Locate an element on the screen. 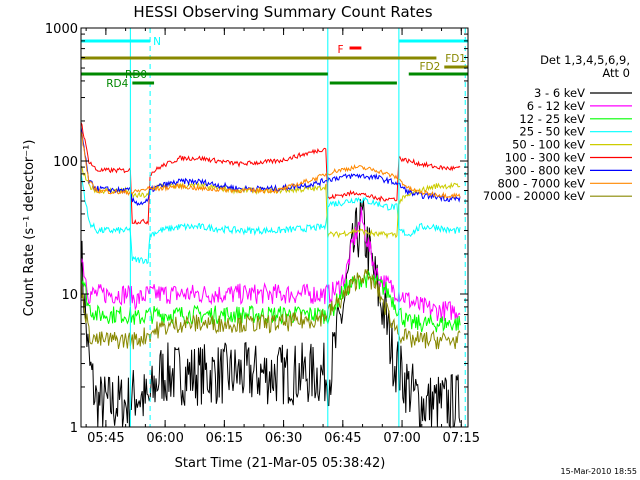 The image size is (640, 480). x-tick-label: 07:15 is located at coordinates (461, 438).